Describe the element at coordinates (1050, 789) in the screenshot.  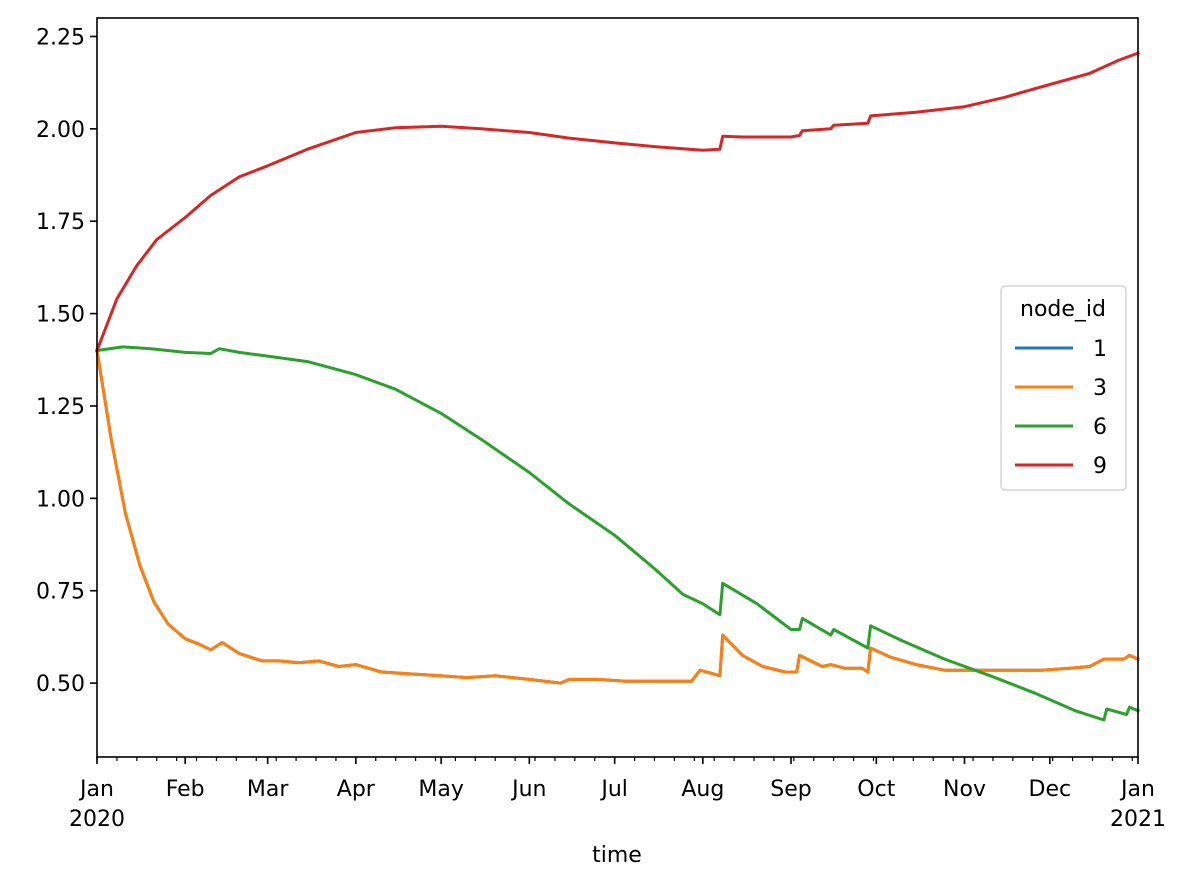
I see `x-tick-label: Dec` at that location.